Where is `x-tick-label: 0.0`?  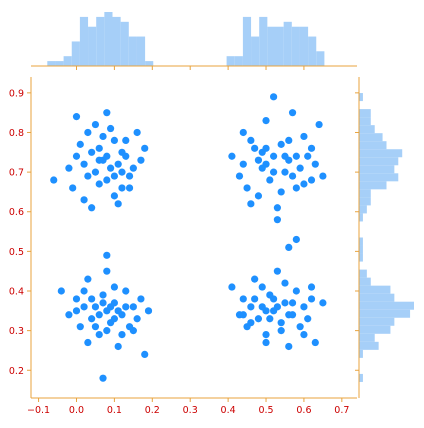
x-tick-label: 0.0 is located at coordinates (76, 410).